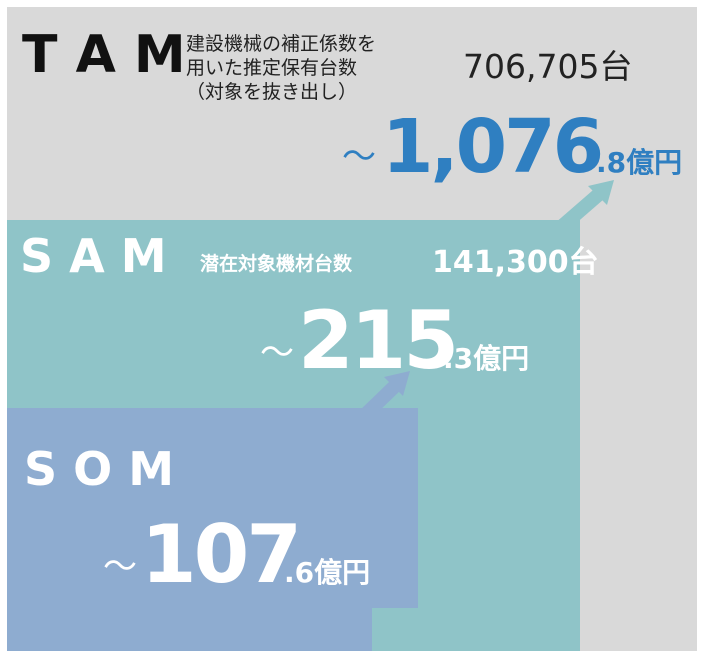 This screenshot has width=711, height=651. What do you see at coordinates (276, 263) in the screenshot?
I see `sam-description: 潜在対象機材台数` at bounding box center [276, 263].